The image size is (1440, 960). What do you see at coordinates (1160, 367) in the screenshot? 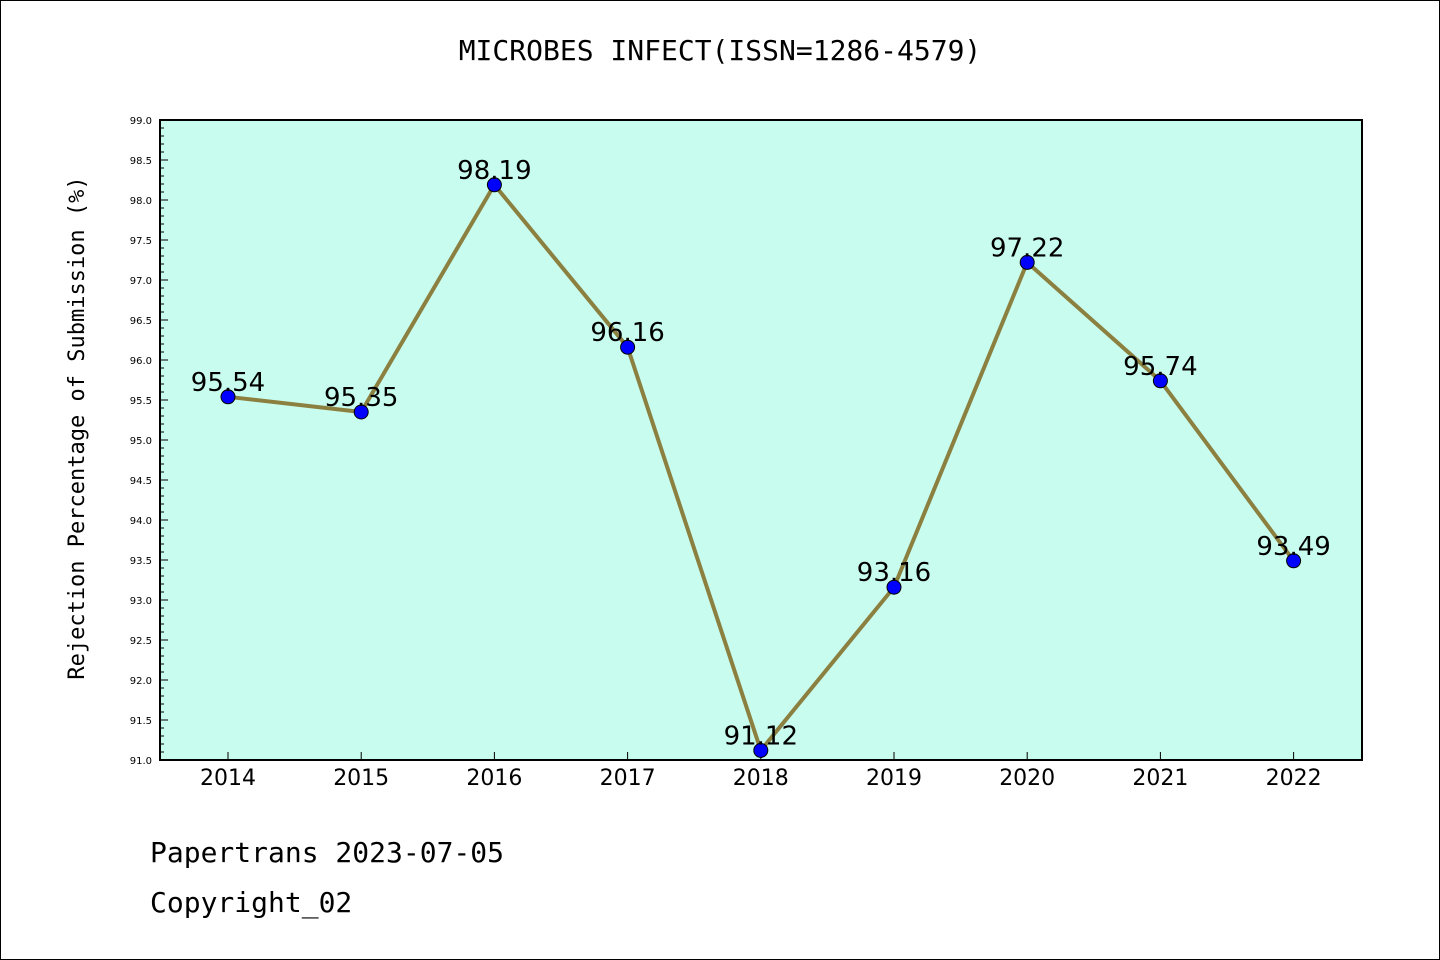
I see `data-label: 95.74` at bounding box center [1160, 367].